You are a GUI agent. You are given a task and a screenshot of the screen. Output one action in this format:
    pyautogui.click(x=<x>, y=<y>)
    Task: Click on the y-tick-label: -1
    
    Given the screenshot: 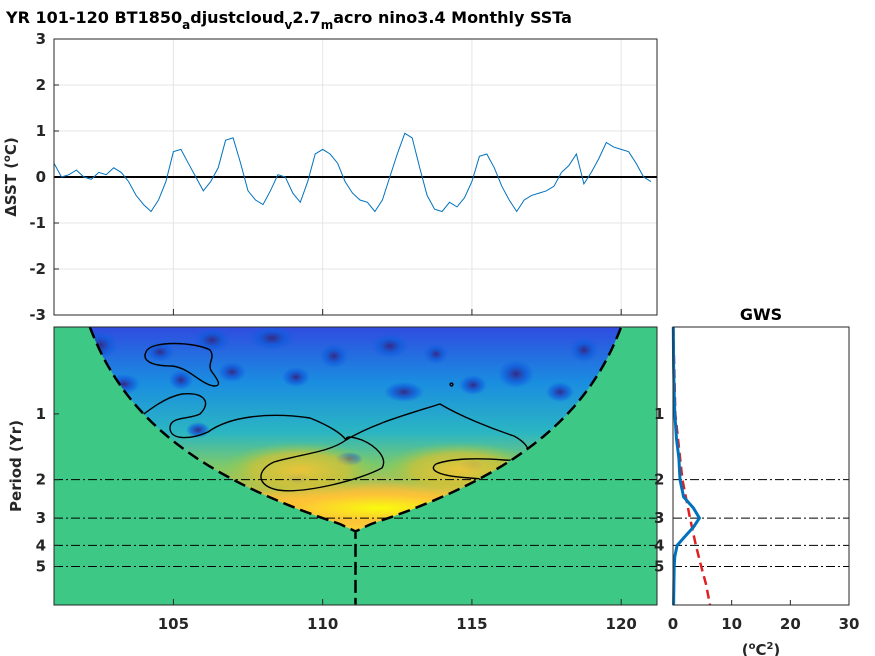 What is the action you would take?
    pyautogui.click(x=37, y=223)
    